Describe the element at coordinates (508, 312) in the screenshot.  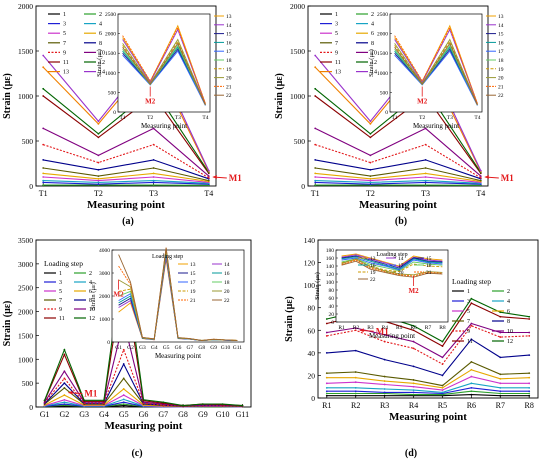
I see `legend-label: 6` at that location.